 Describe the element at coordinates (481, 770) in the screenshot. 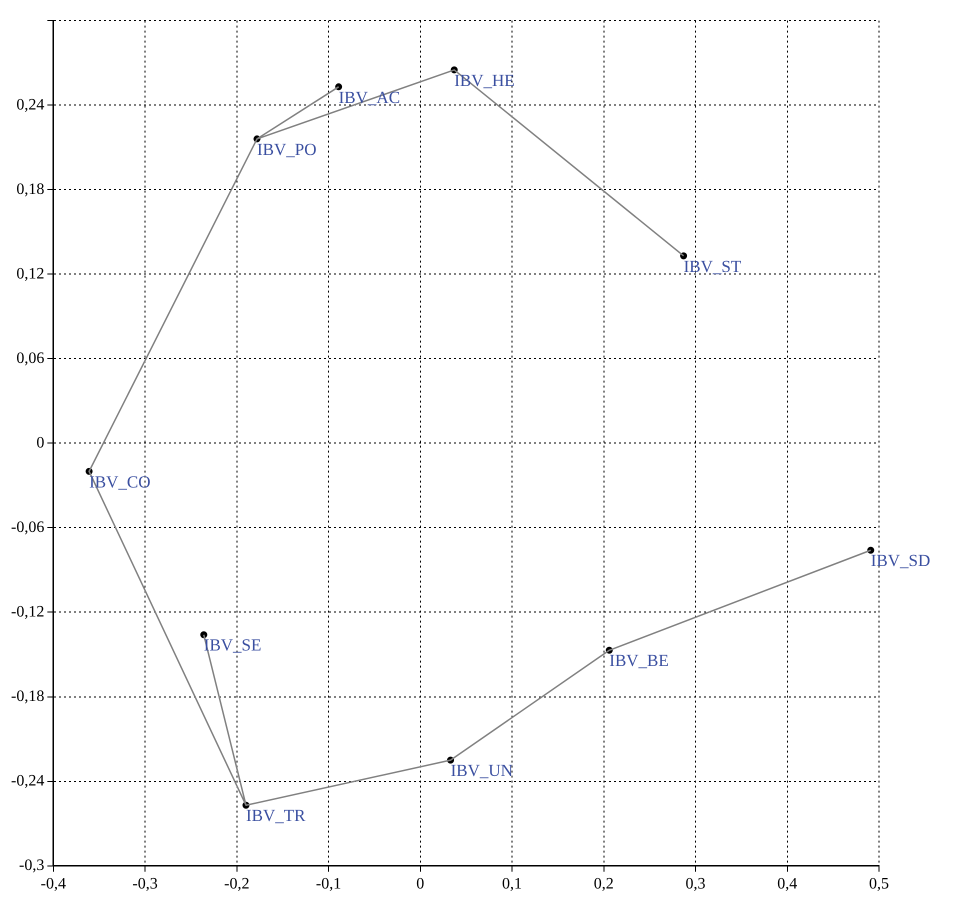

I see `annotation: IBV_UN` at that location.